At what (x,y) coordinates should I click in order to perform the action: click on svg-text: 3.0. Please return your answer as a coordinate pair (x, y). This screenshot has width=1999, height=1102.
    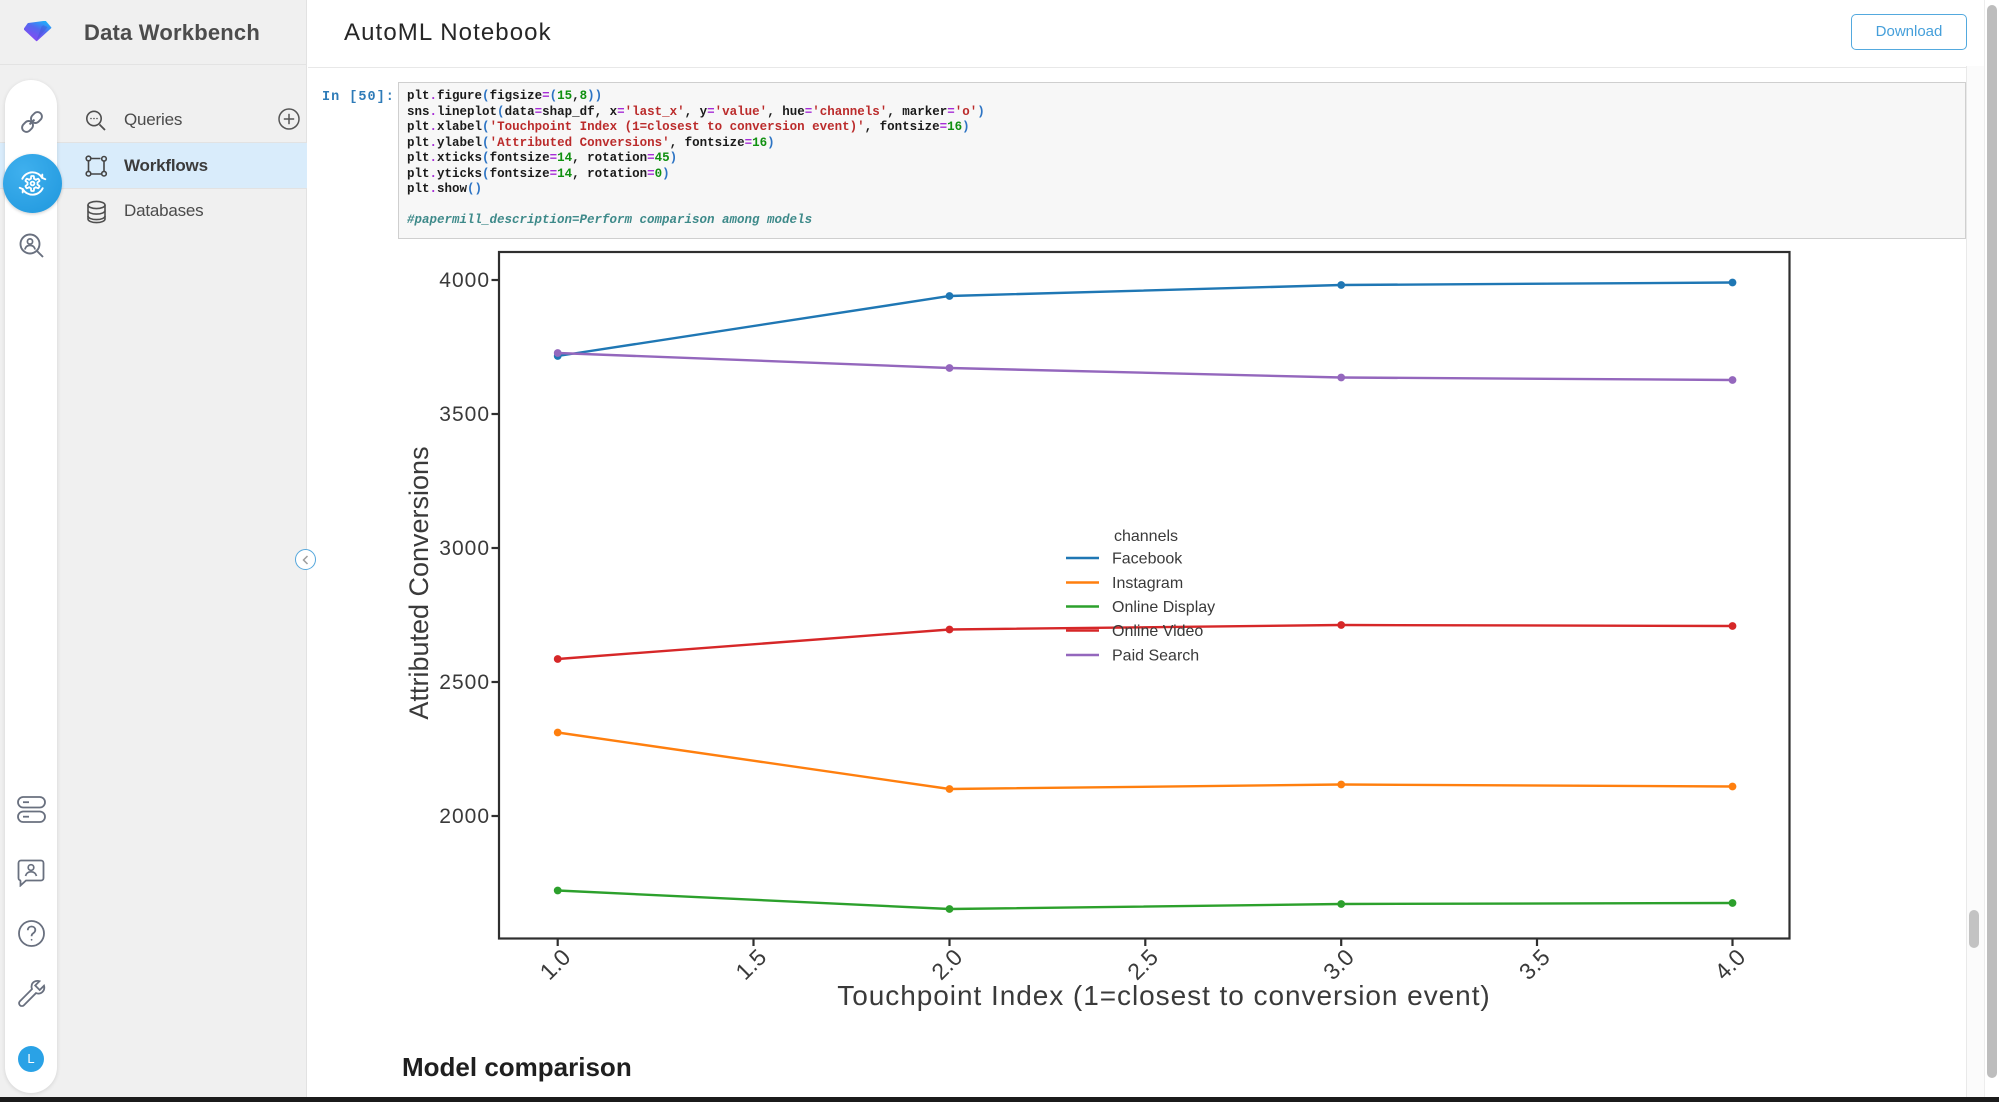
    Looking at the image, I should click on (1338, 964).